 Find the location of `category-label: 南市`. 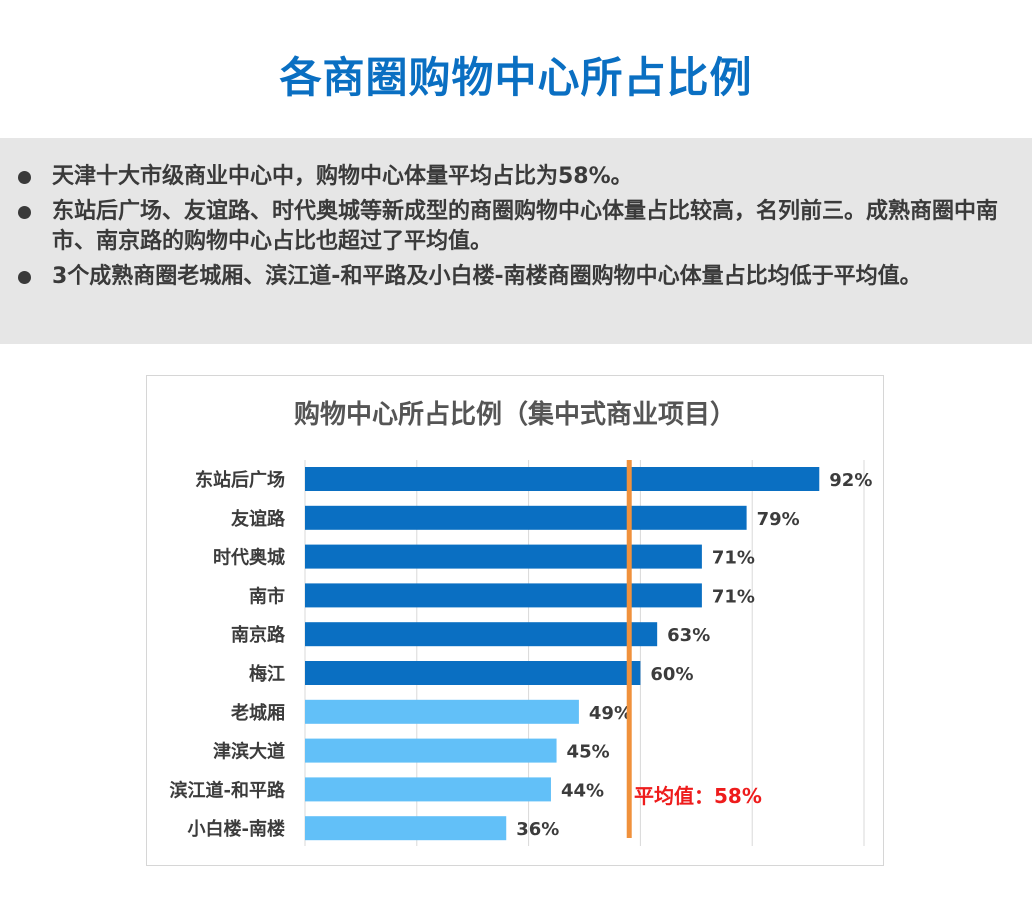

category-label: 南市 is located at coordinates (267, 596).